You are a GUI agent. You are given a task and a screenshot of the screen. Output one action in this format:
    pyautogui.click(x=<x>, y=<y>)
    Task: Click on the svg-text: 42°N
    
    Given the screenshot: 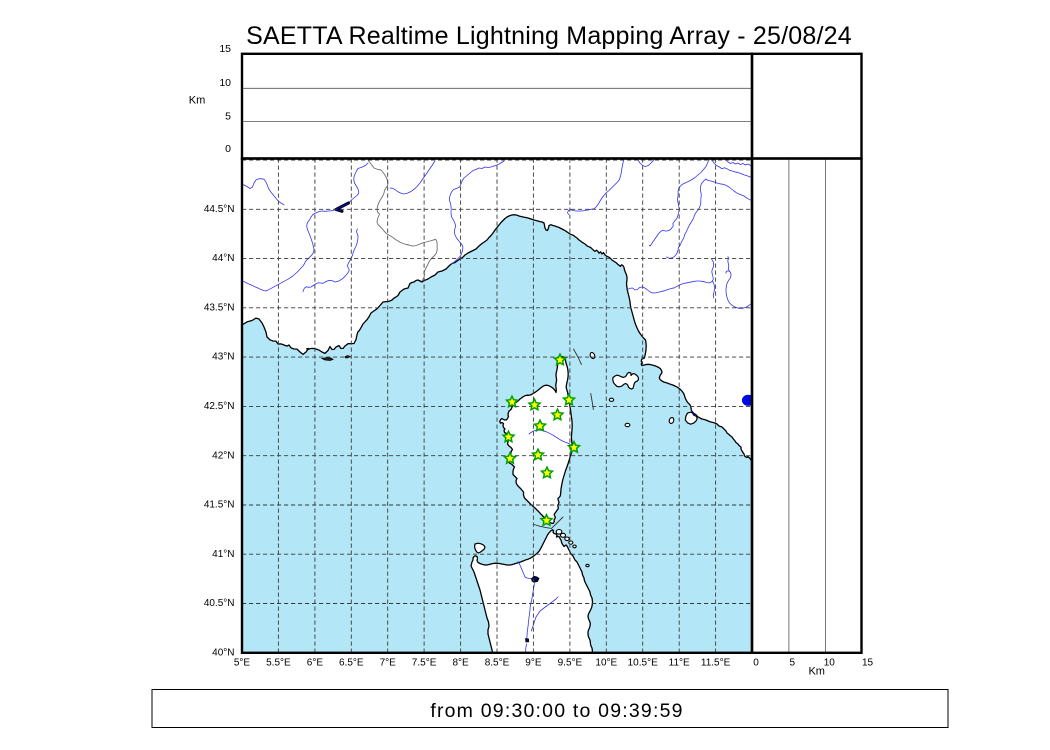 What is the action you would take?
    pyautogui.click(x=223, y=455)
    